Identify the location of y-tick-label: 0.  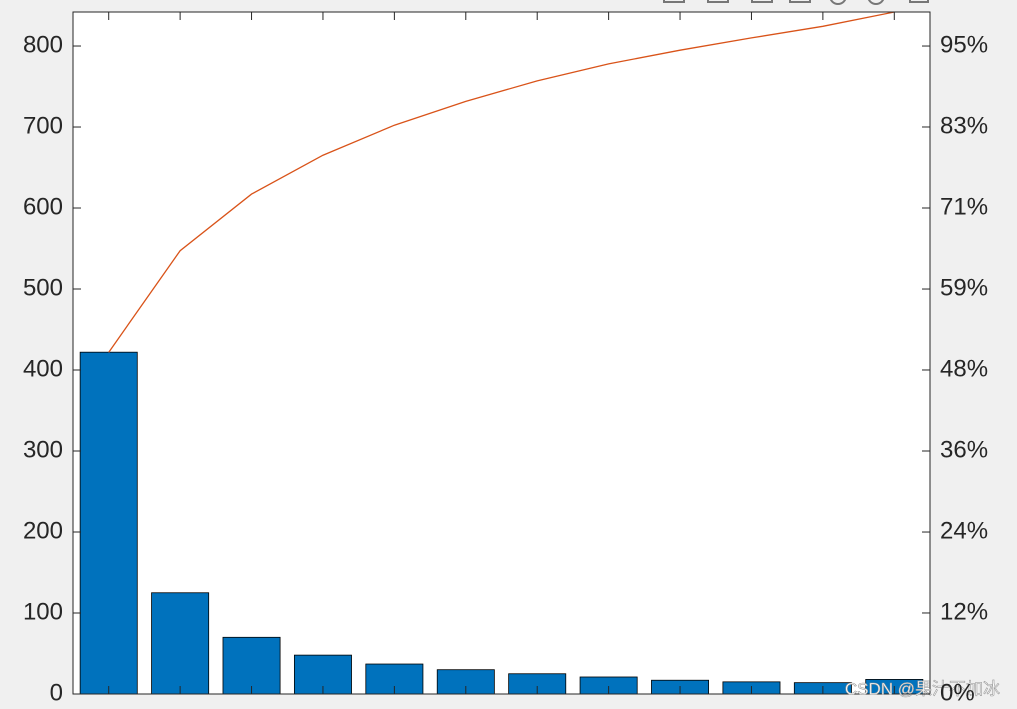
(56, 692).